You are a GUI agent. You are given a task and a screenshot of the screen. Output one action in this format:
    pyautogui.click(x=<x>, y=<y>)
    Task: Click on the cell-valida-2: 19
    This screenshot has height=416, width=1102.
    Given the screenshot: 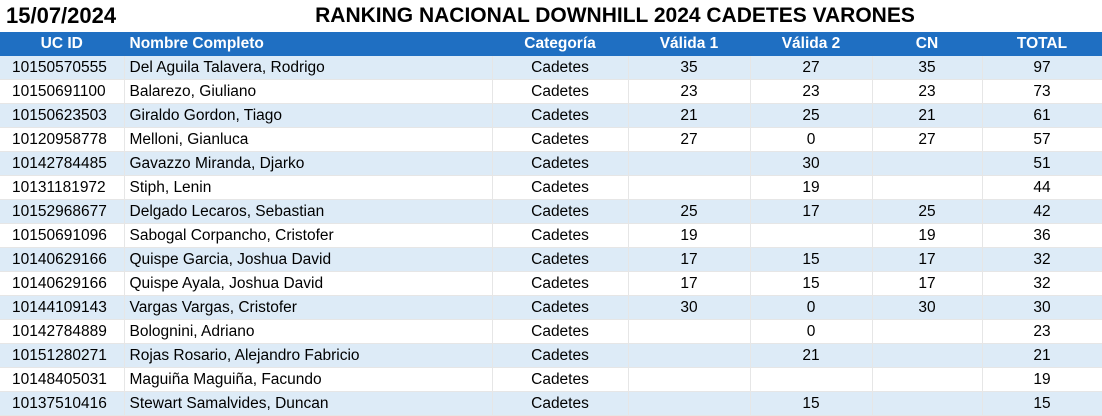 What is the action you would take?
    pyautogui.click(x=811, y=187)
    